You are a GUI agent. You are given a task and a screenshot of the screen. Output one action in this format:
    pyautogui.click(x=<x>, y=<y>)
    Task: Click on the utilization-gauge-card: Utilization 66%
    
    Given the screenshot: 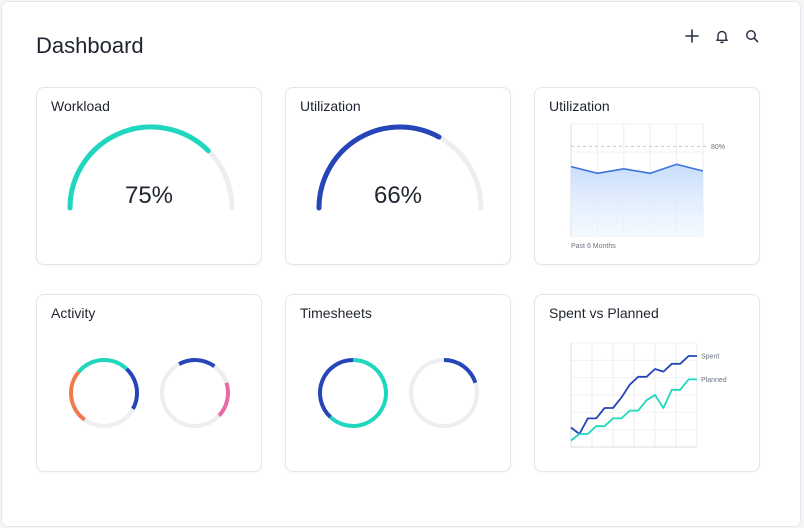 What is the action you would take?
    pyautogui.click(x=398, y=176)
    